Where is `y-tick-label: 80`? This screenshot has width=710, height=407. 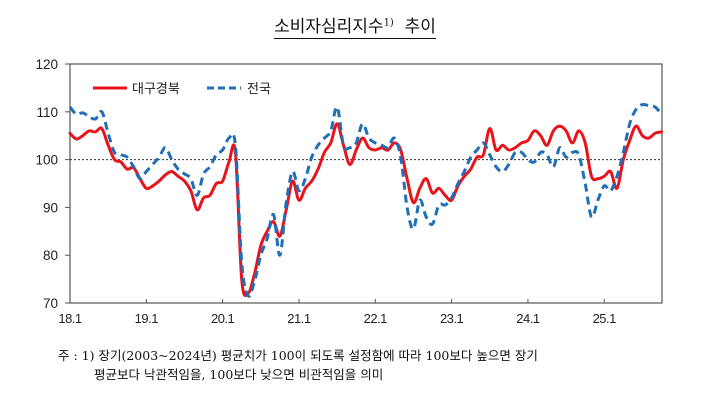 y-tick-label: 80 is located at coordinates (50, 255).